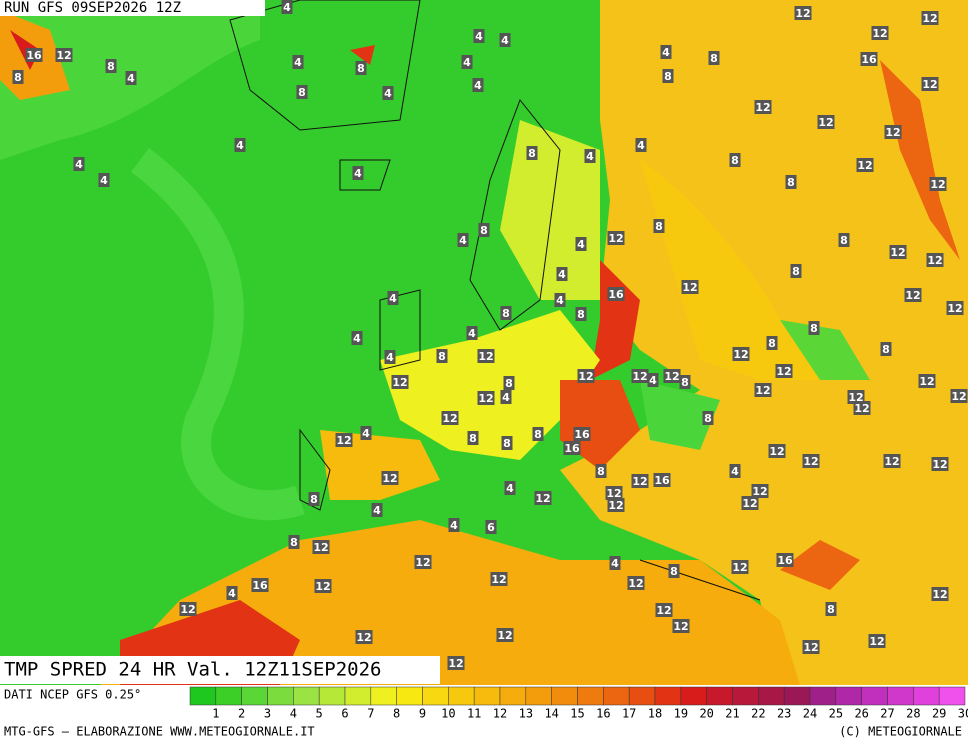  I want to click on scale-label: 17, so click(629, 714).